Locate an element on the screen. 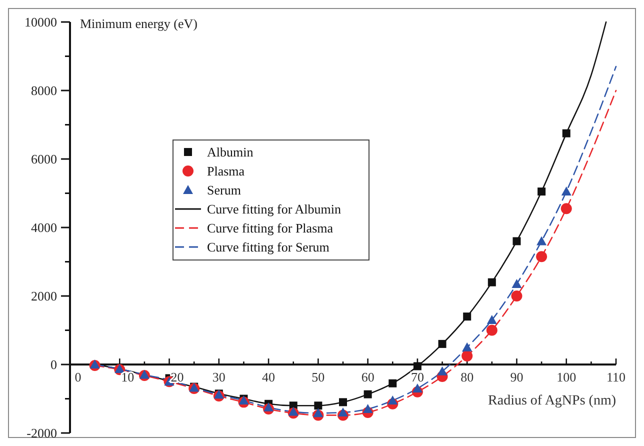 The height and width of the screenshot is (446, 644). legend-label: Plasma is located at coordinates (226, 171).